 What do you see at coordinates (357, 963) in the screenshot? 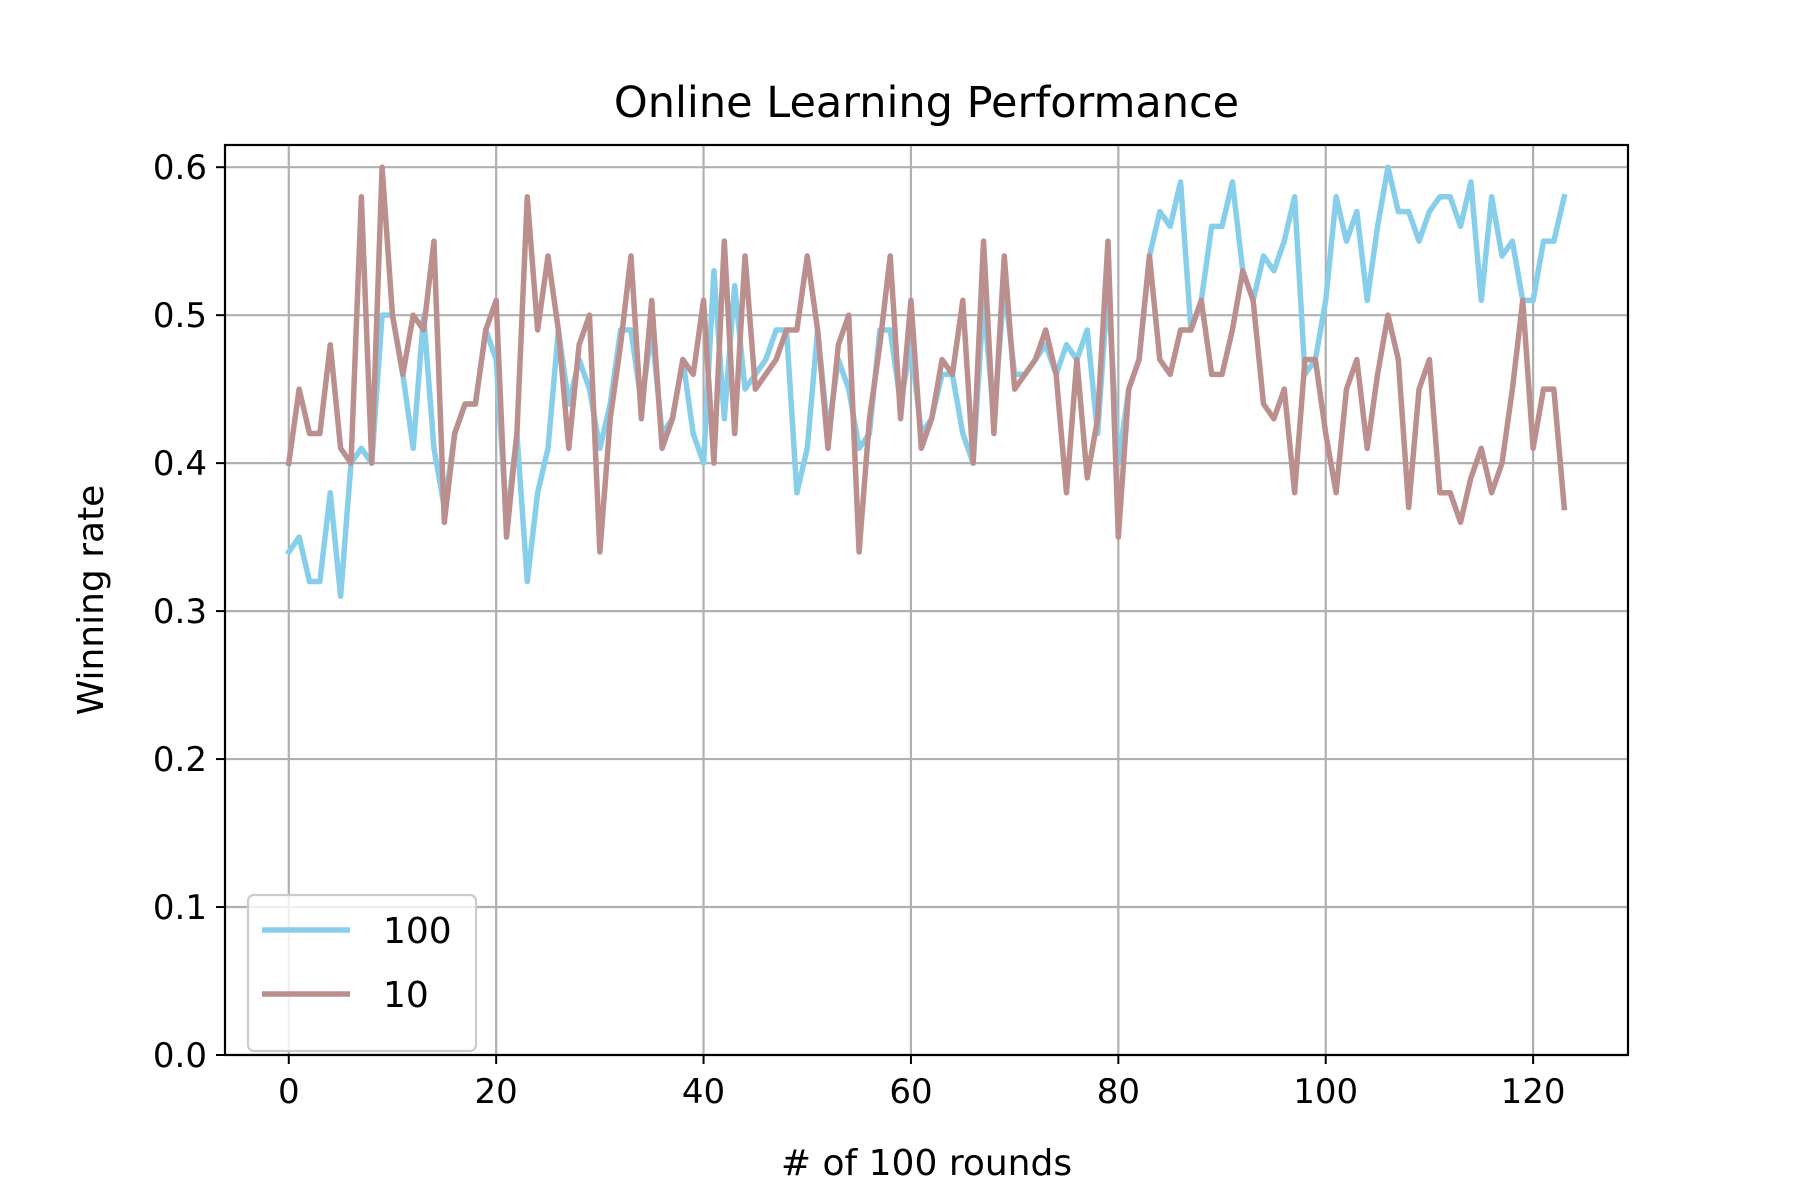
I see `legend-entries: 100 10` at bounding box center [357, 963].